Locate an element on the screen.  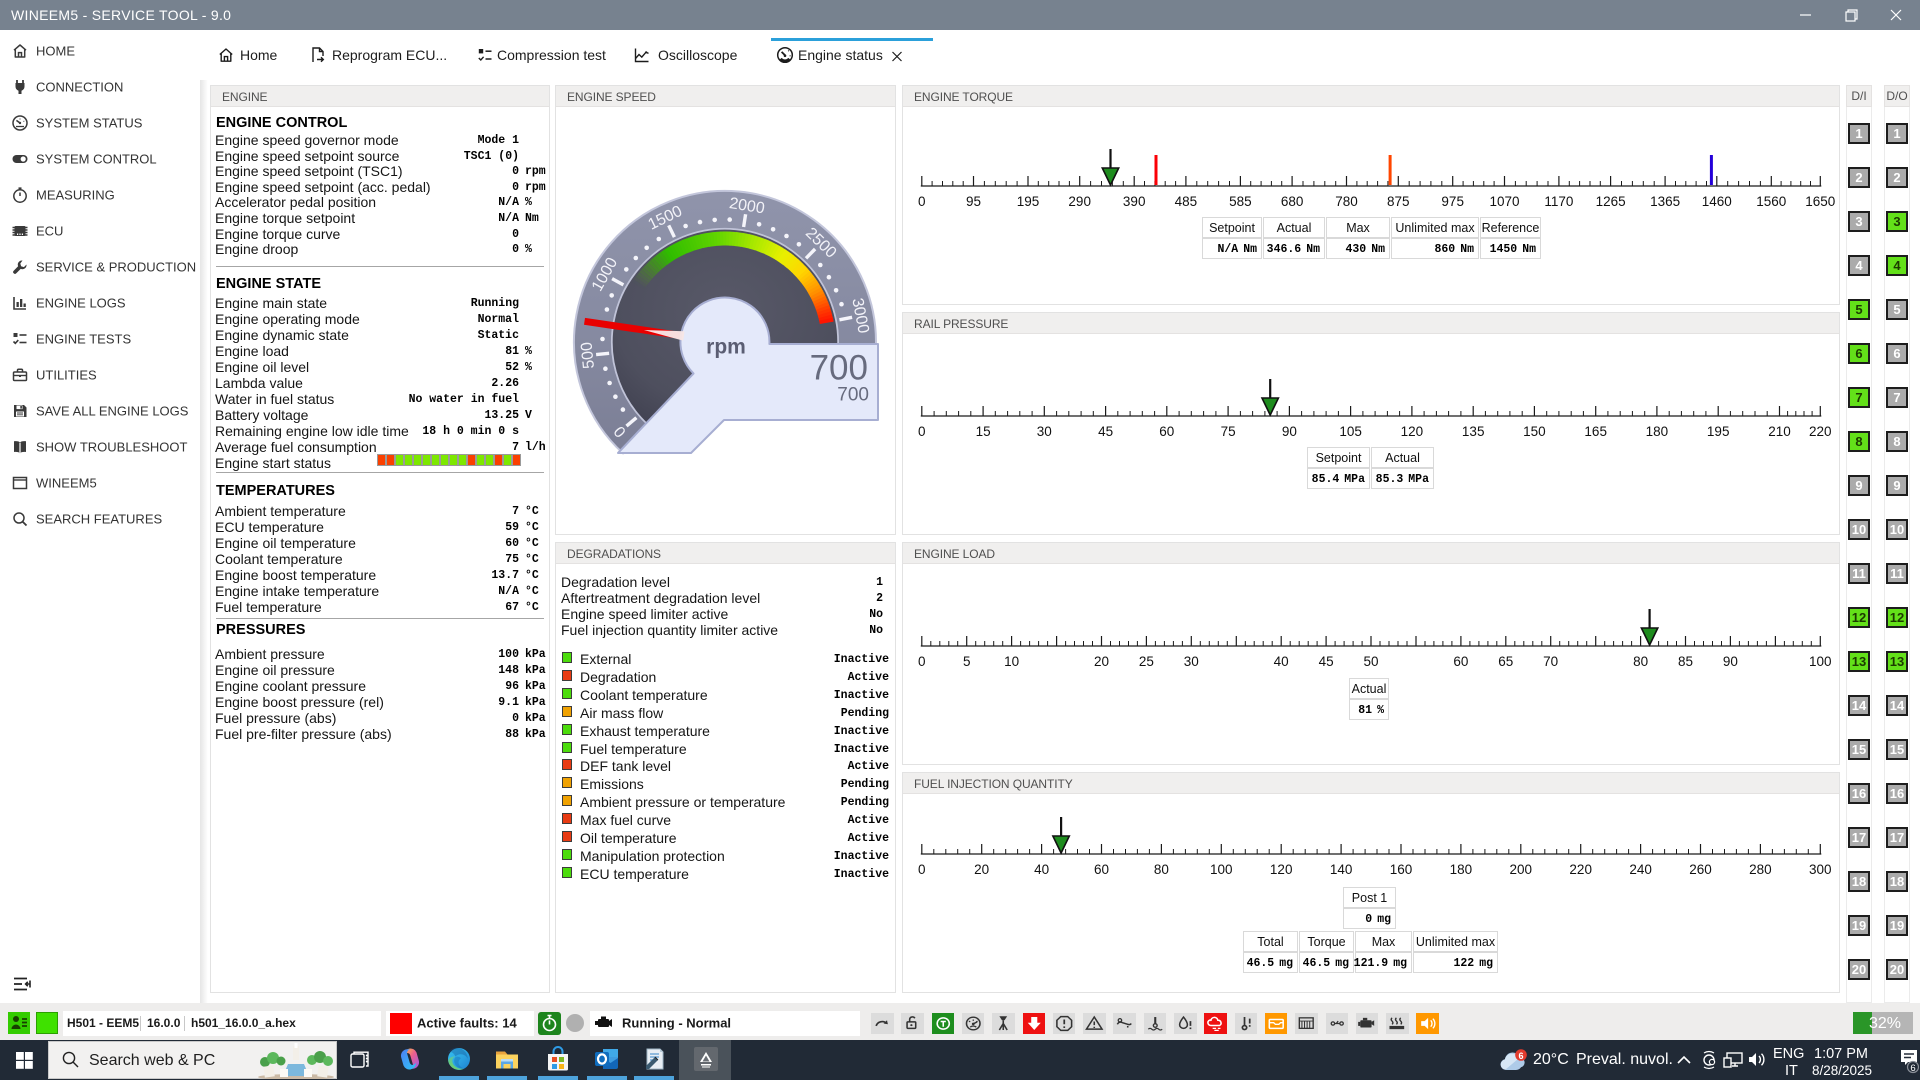
svg-text: 135 is located at coordinates (1473, 431).